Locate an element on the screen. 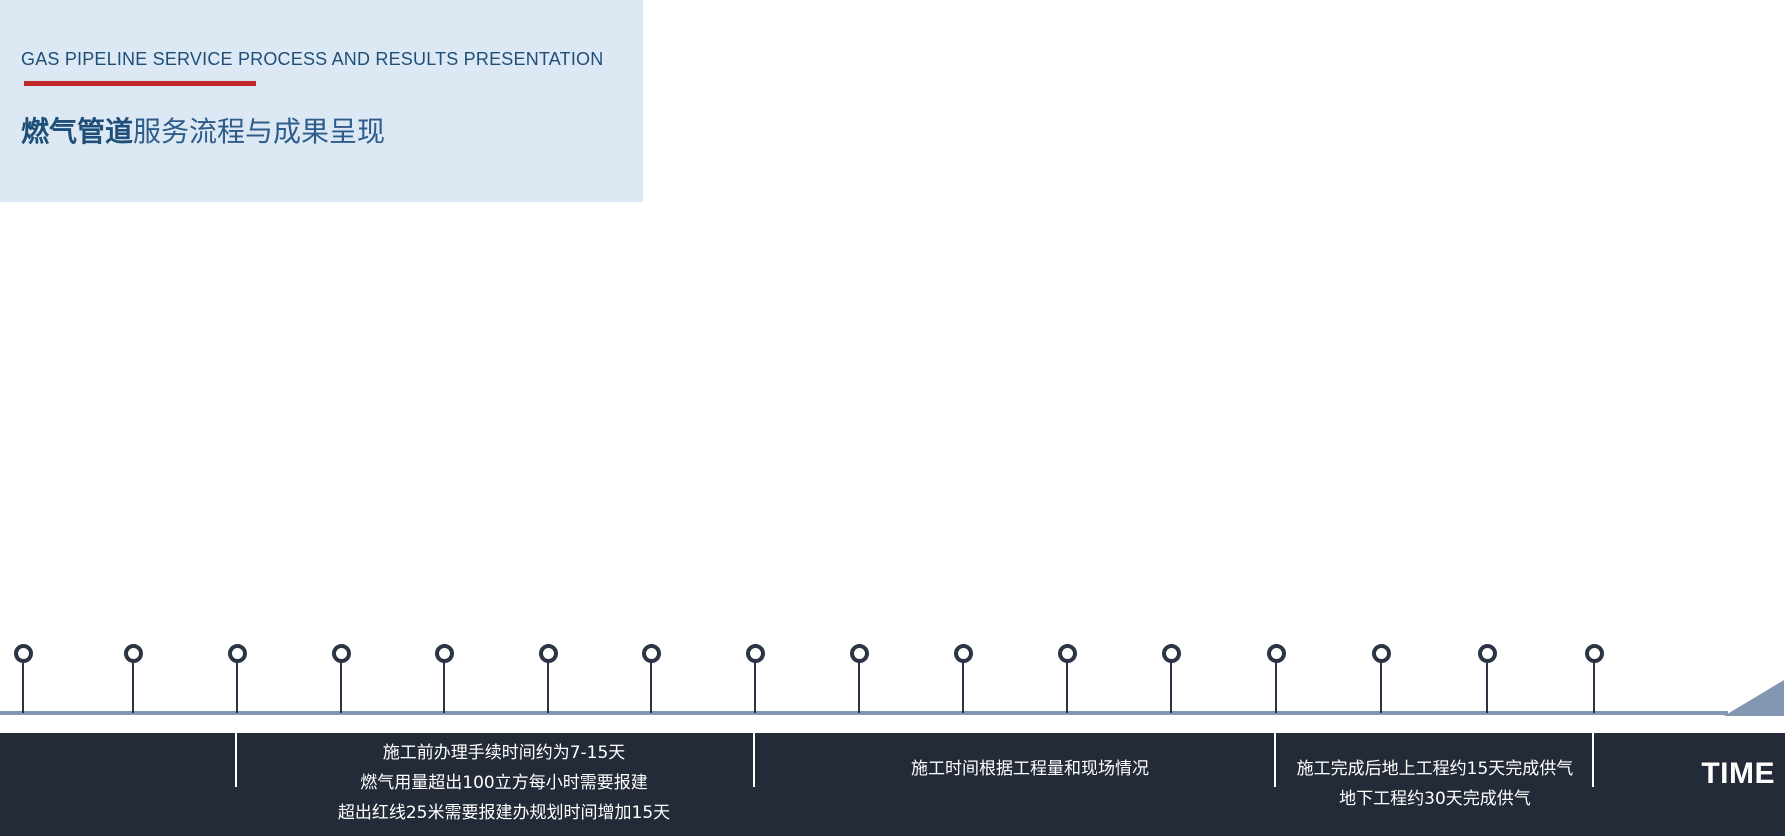 This screenshot has width=1785, height=836. page-title: 燃气管道服务流程与成果呈现 is located at coordinates (203, 130).